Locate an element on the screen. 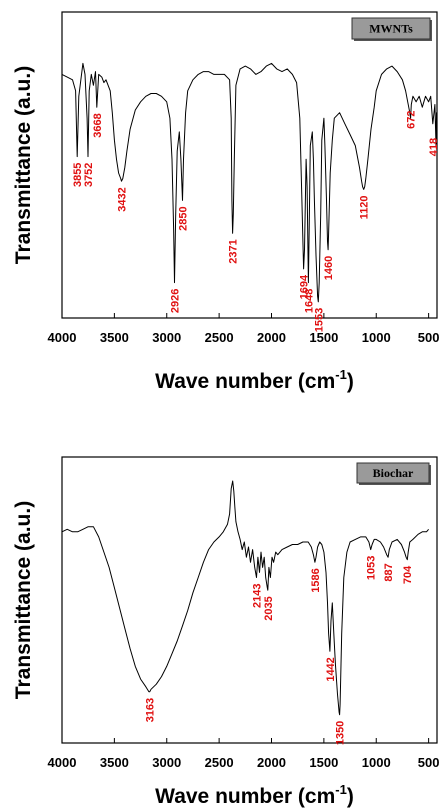 The height and width of the screenshot is (810, 444). peak-label: 3163 is located at coordinates (151, 710).